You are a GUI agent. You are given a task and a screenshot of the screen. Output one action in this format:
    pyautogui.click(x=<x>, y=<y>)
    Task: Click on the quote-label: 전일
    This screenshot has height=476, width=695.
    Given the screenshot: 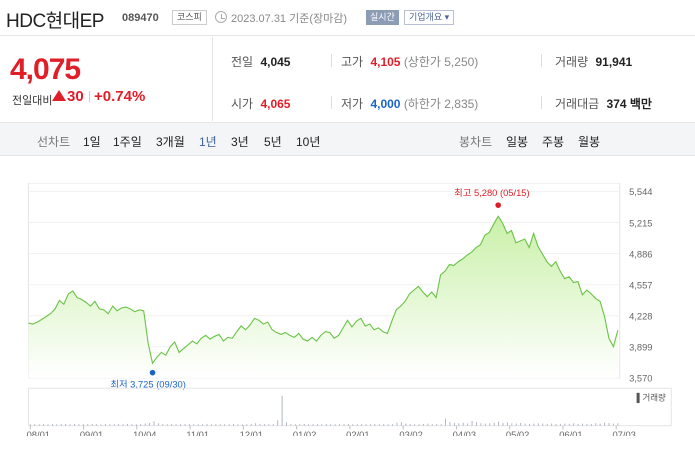 What is the action you would take?
    pyautogui.click(x=242, y=62)
    